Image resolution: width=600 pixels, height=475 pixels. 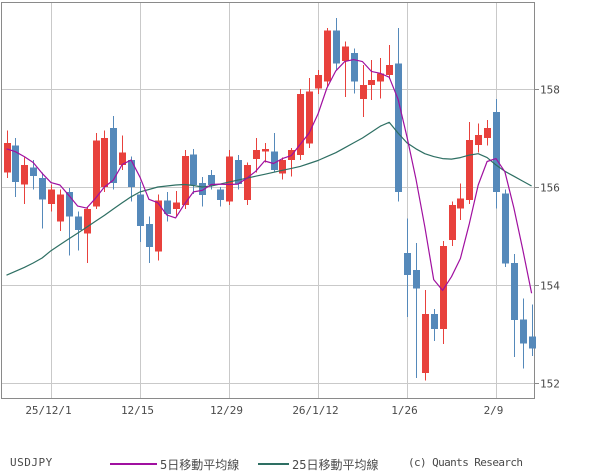 I want to click on copyright-label: (c) Quants Research, so click(x=465, y=462).